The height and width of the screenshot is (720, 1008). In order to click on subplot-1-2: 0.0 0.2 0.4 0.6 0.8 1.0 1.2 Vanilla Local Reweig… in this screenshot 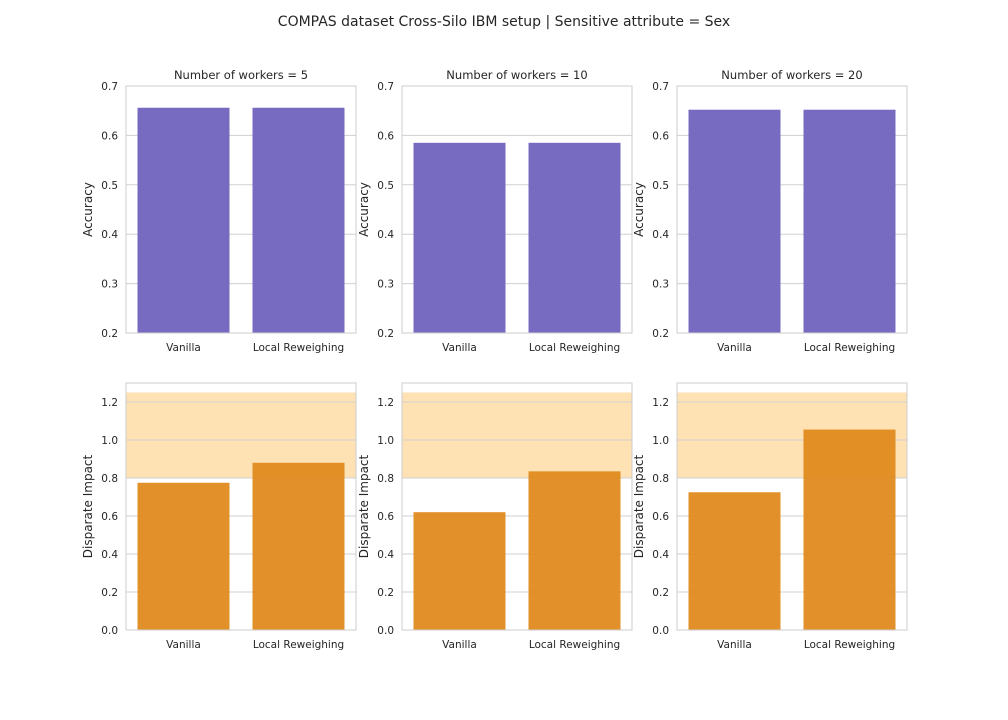, I will do `click(770, 516)`.